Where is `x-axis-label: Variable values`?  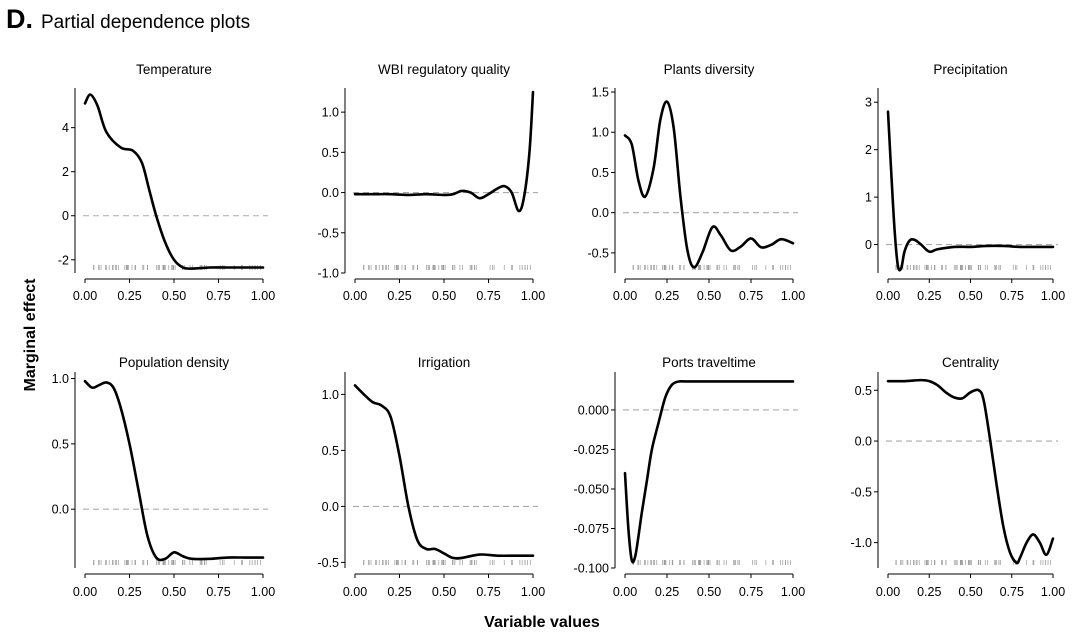 x-axis-label: Variable values is located at coordinates (542, 622).